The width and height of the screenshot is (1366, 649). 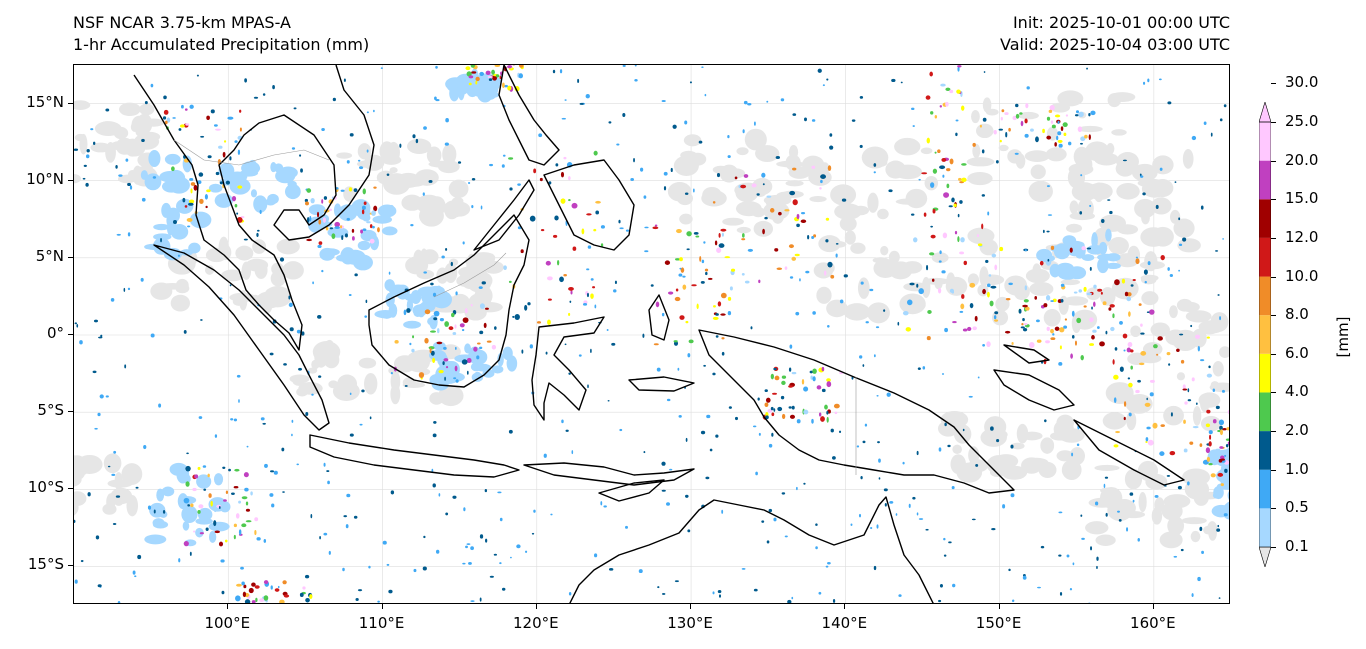 I want to click on colorbar-unit: [mm], so click(x=1343, y=337).